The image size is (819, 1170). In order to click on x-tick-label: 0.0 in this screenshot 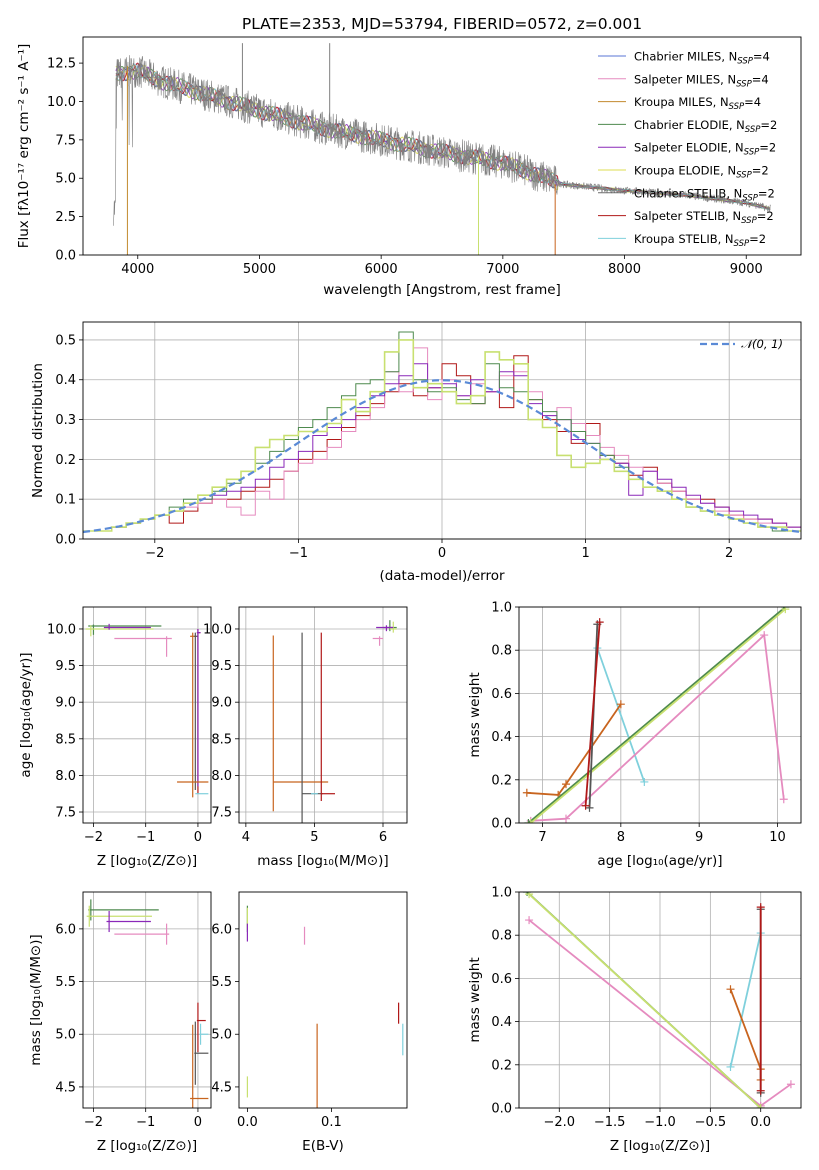, I will do `click(247, 1122)`.